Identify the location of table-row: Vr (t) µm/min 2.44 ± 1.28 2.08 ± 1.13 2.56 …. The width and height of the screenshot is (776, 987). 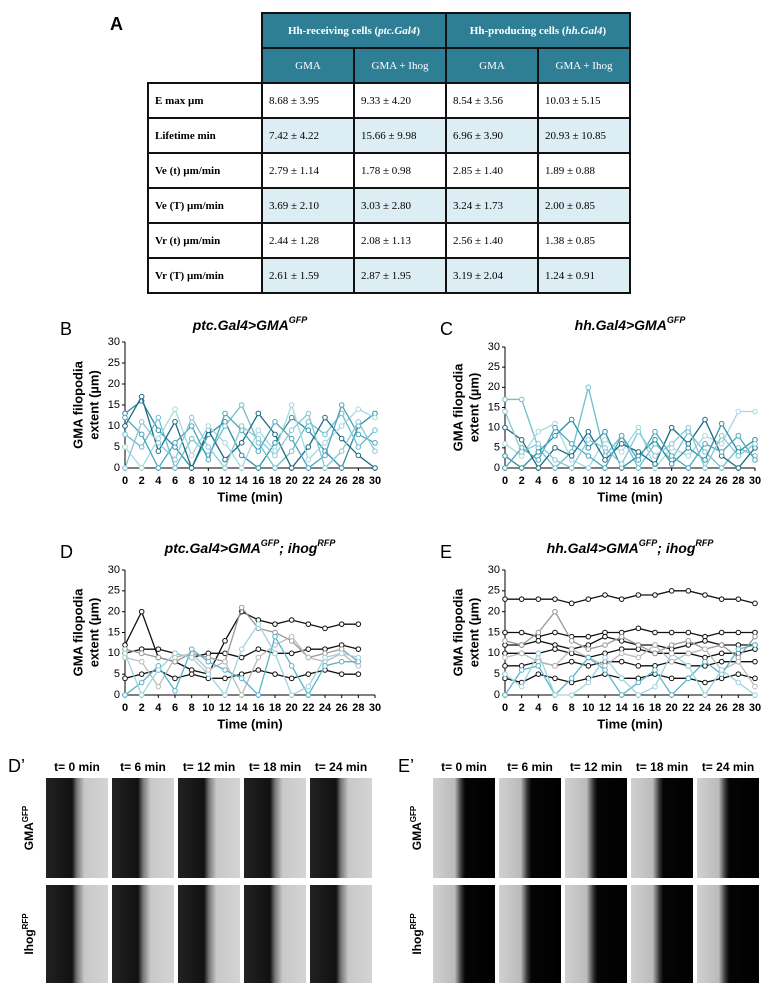
(389, 240).